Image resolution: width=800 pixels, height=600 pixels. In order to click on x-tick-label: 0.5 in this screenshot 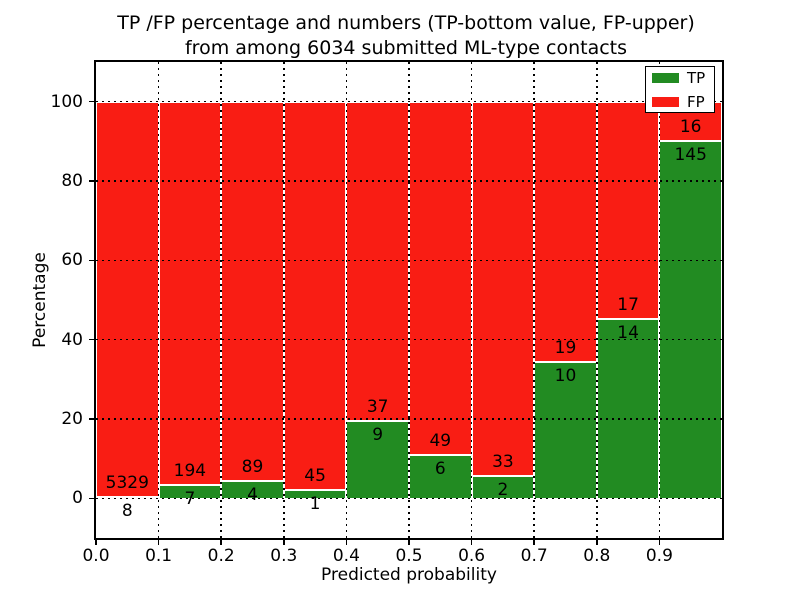, I will do `click(409, 556)`.